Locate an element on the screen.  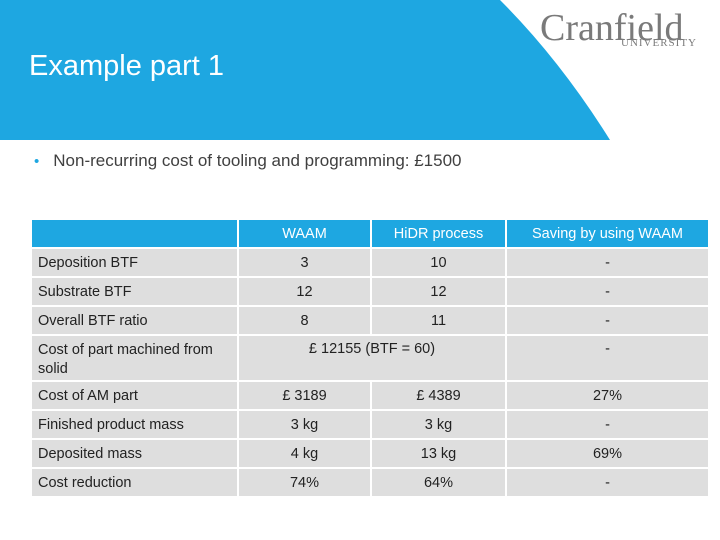
cell-waam: 74% is located at coordinates (304, 482).